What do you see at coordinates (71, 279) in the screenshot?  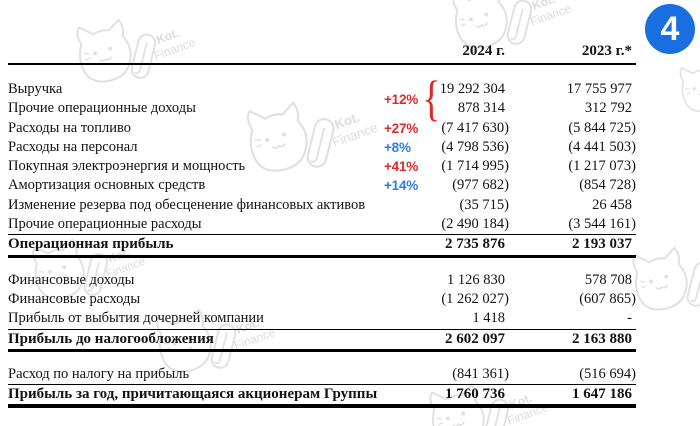 I see `row-label: Финансовые доходы` at bounding box center [71, 279].